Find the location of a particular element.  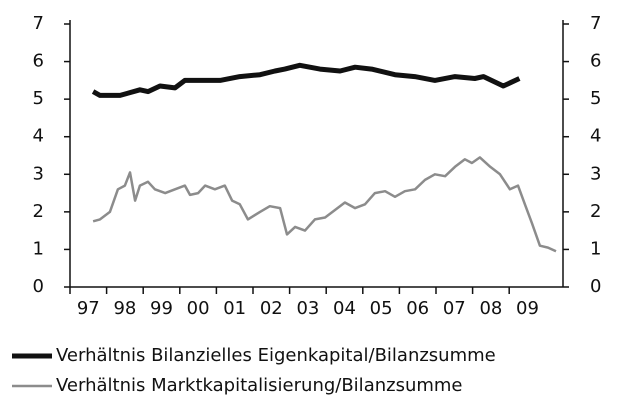

x-tick-label: 01 is located at coordinates (234, 308).